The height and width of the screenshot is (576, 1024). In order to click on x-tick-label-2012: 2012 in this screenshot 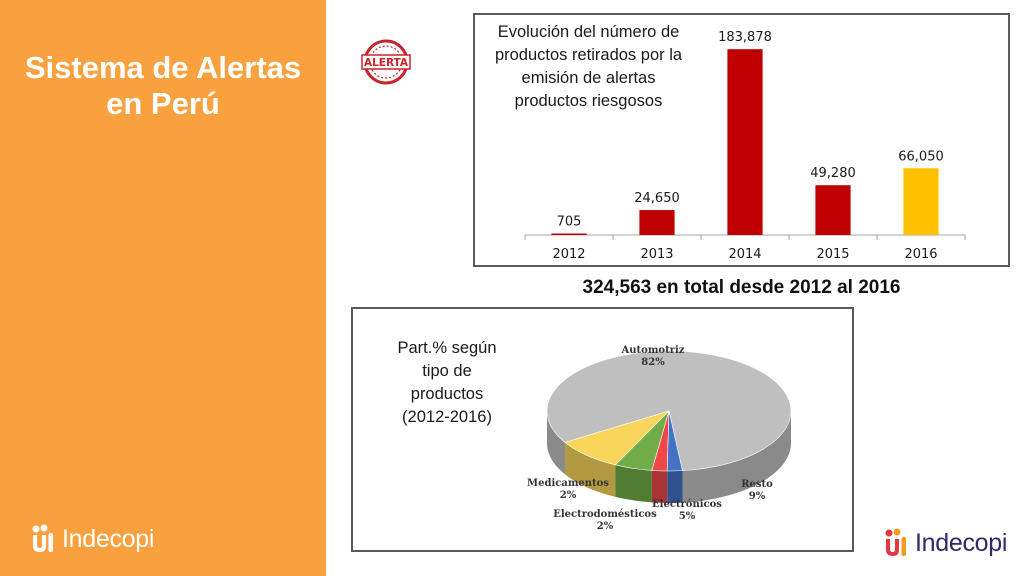, I will do `click(568, 254)`.